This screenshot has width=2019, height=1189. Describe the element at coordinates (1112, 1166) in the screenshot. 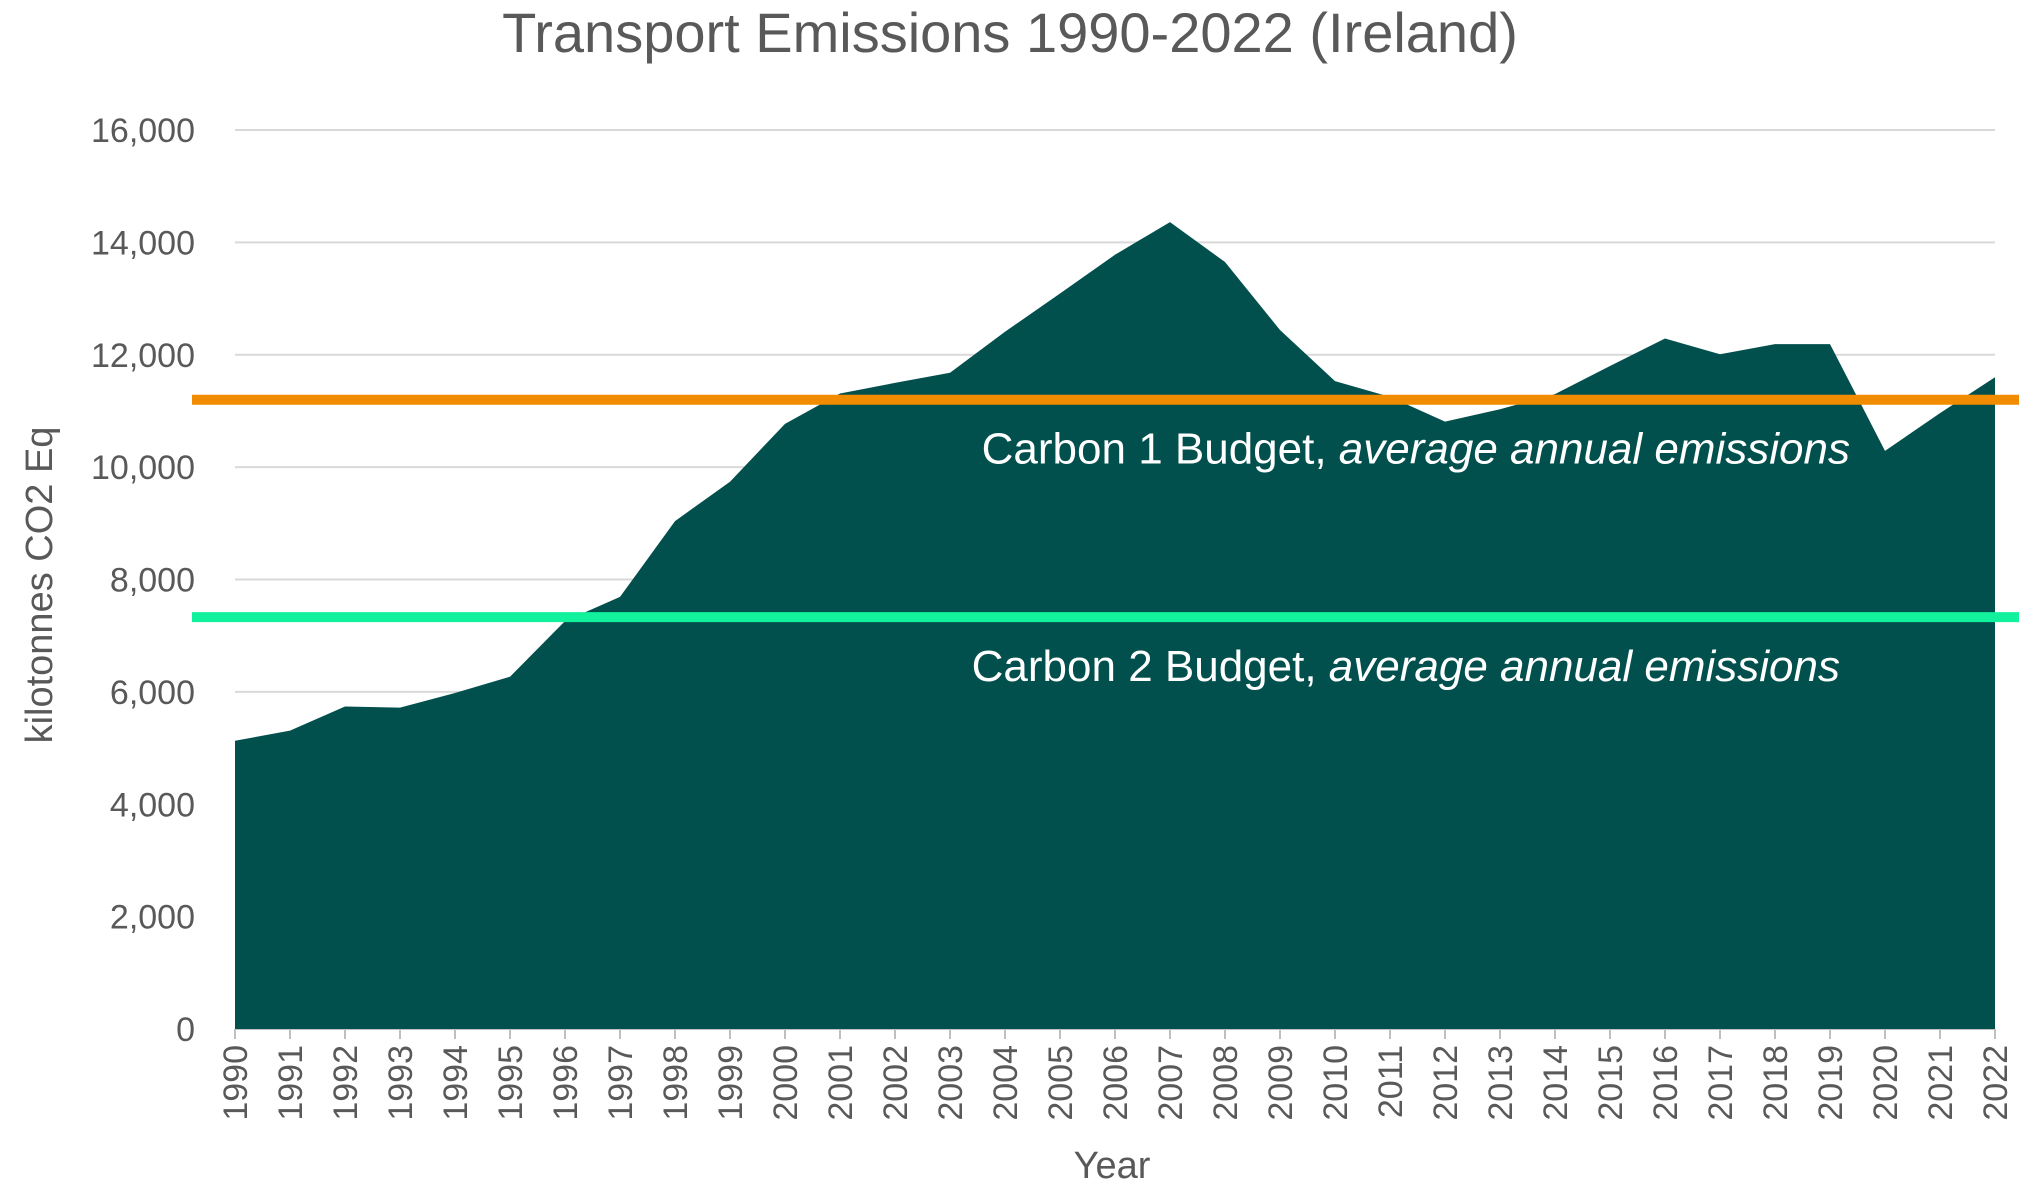

I see `x-axis-label: Year` at that location.